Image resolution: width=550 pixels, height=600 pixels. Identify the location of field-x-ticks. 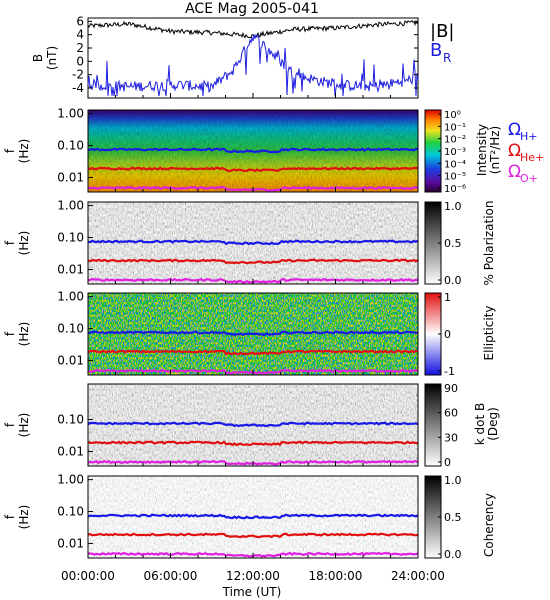
(253, 95).